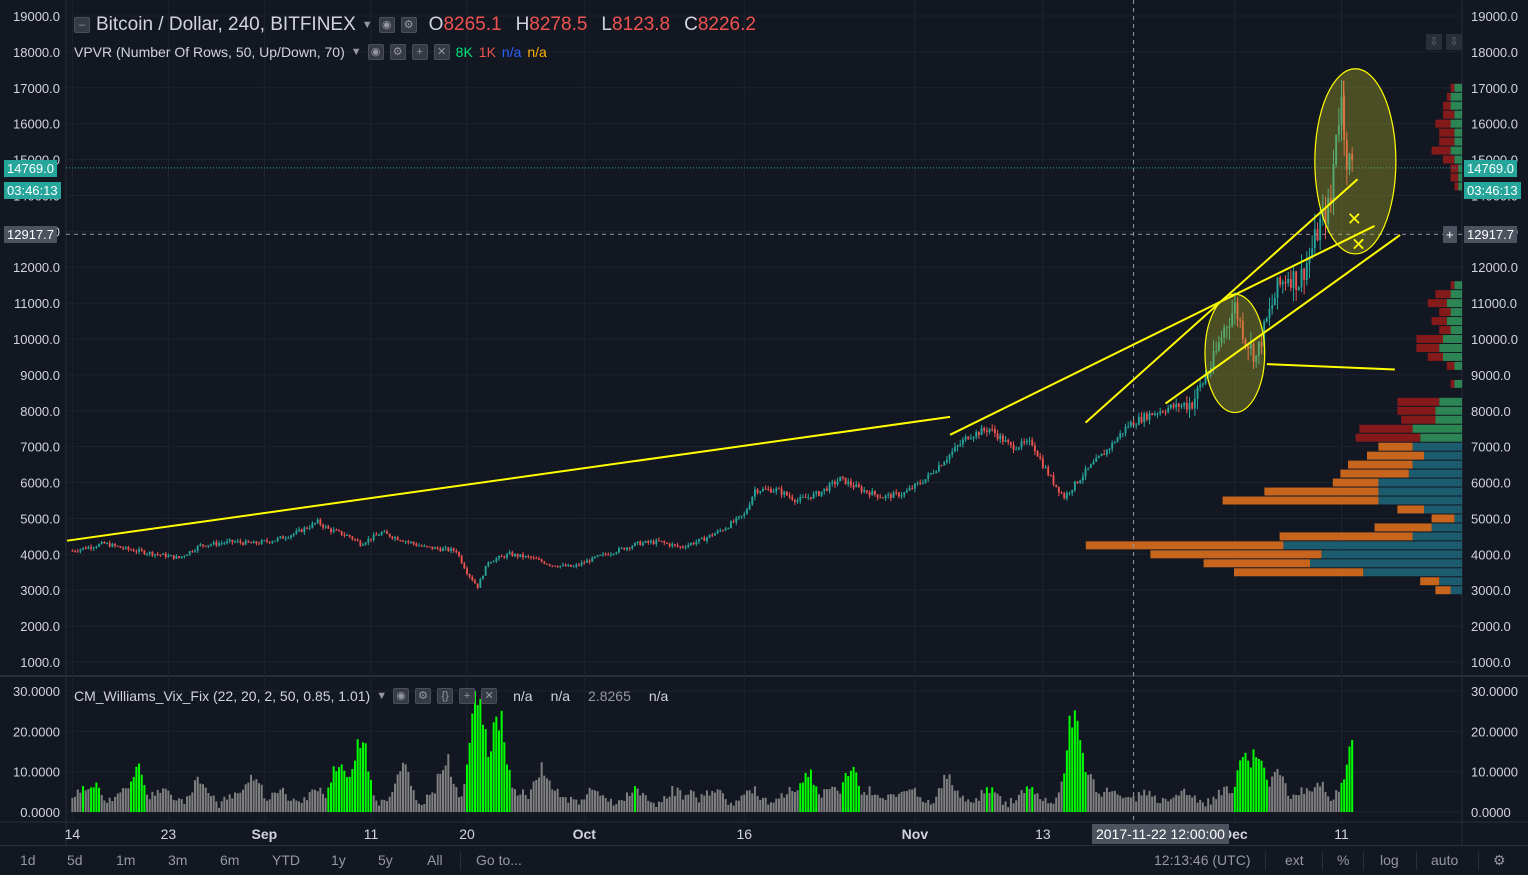 This screenshot has height=875, width=1528. Describe the element at coordinates (28, 860) in the screenshot. I see `range-1d: 1d` at that location.